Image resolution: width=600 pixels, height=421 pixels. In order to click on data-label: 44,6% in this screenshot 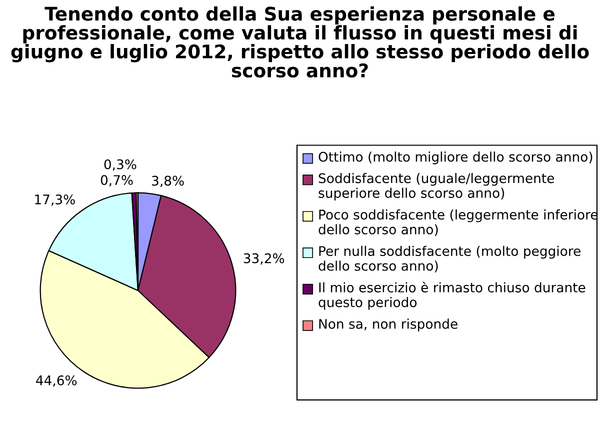, I will do `click(56, 381)`.